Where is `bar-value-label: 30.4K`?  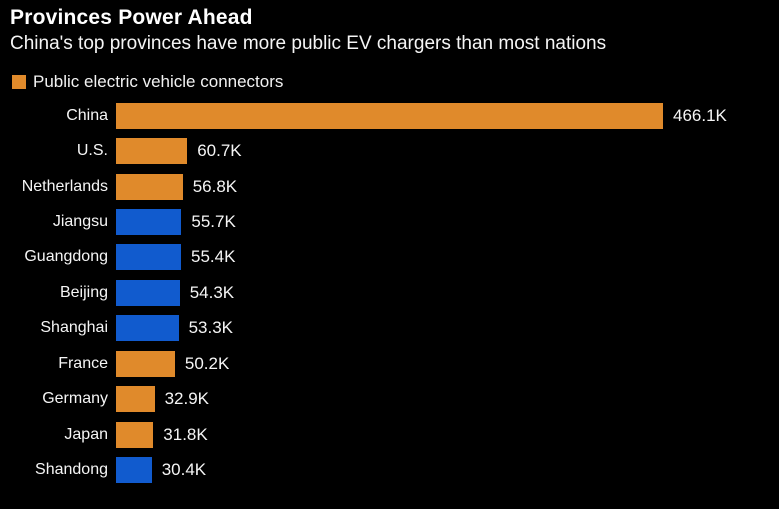
bar-value-label: 30.4K is located at coordinates (184, 470).